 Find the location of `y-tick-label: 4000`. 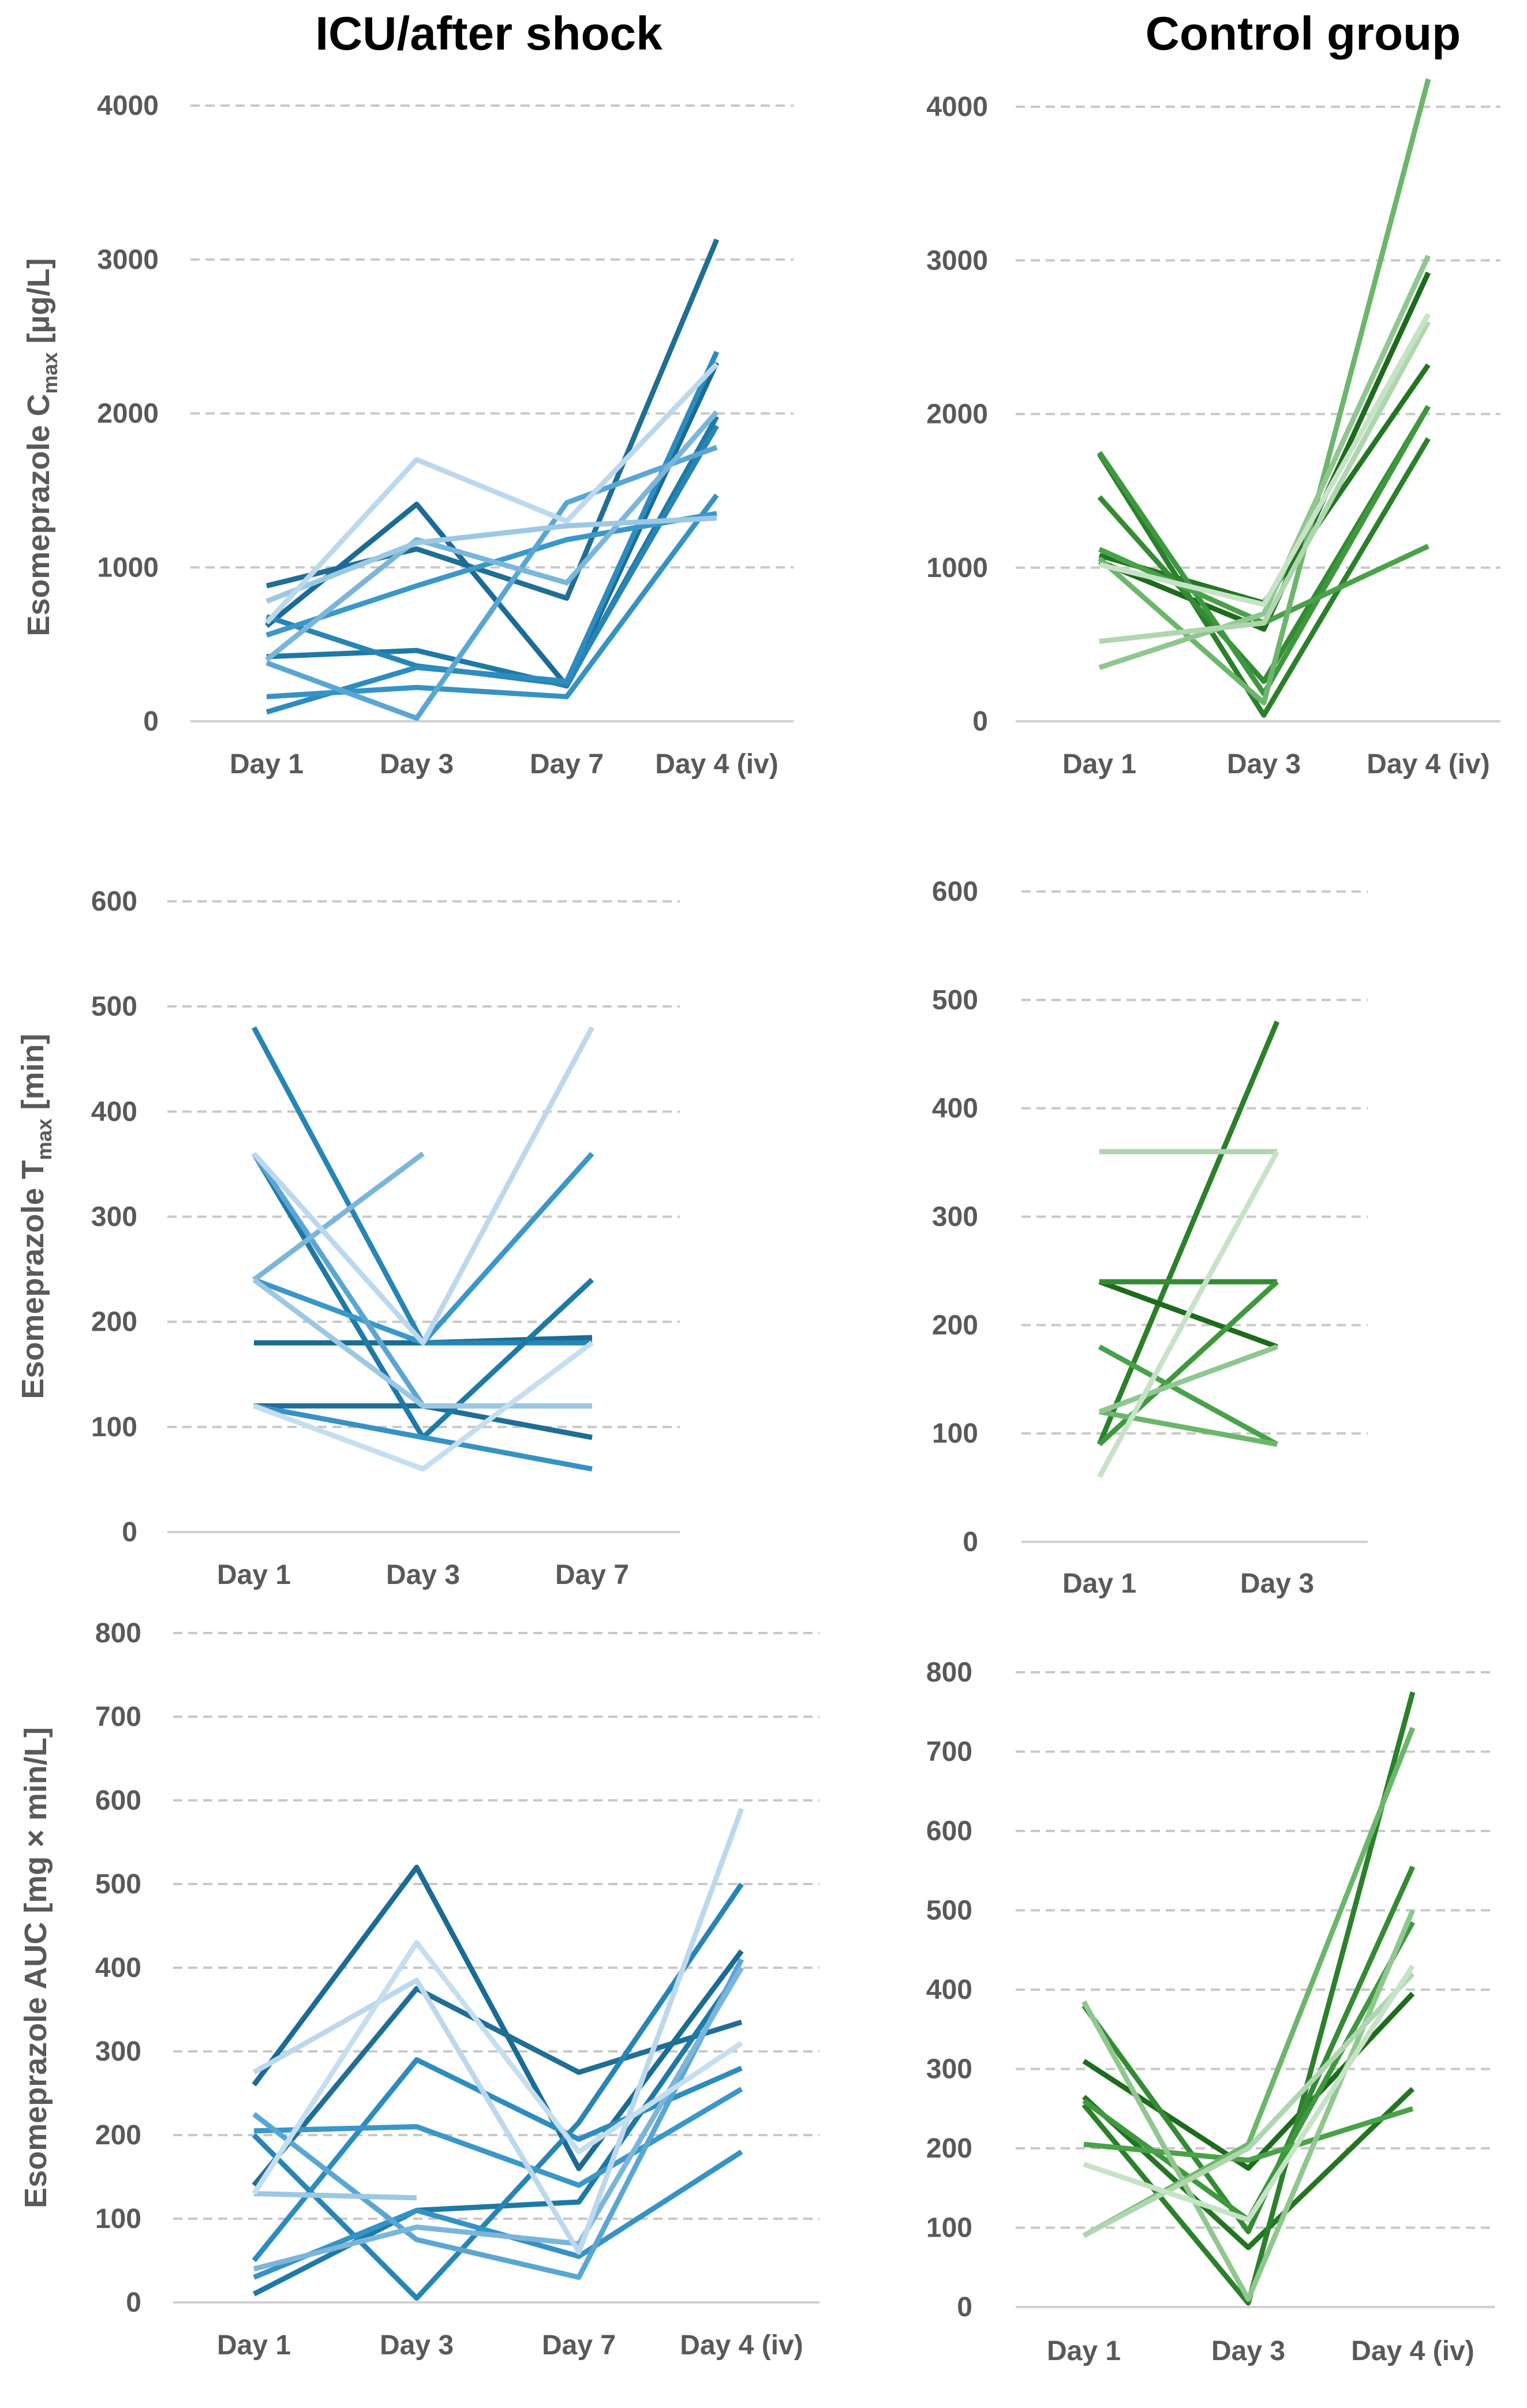

y-tick-label: 4000 is located at coordinates (957, 107).